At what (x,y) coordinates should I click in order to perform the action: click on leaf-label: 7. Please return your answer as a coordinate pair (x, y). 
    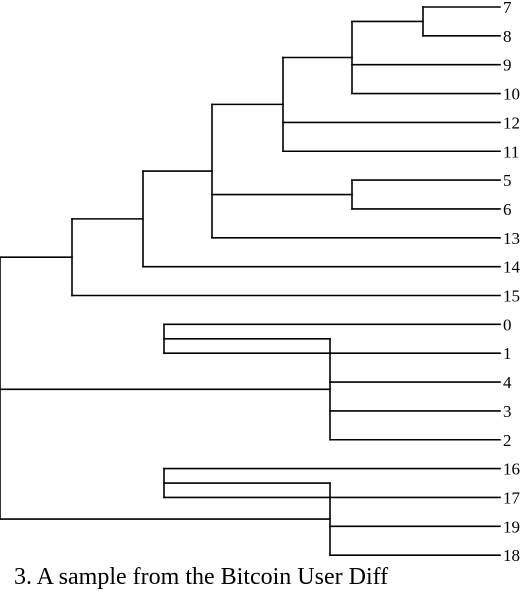
    Looking at the image, I should click on (507, 8).